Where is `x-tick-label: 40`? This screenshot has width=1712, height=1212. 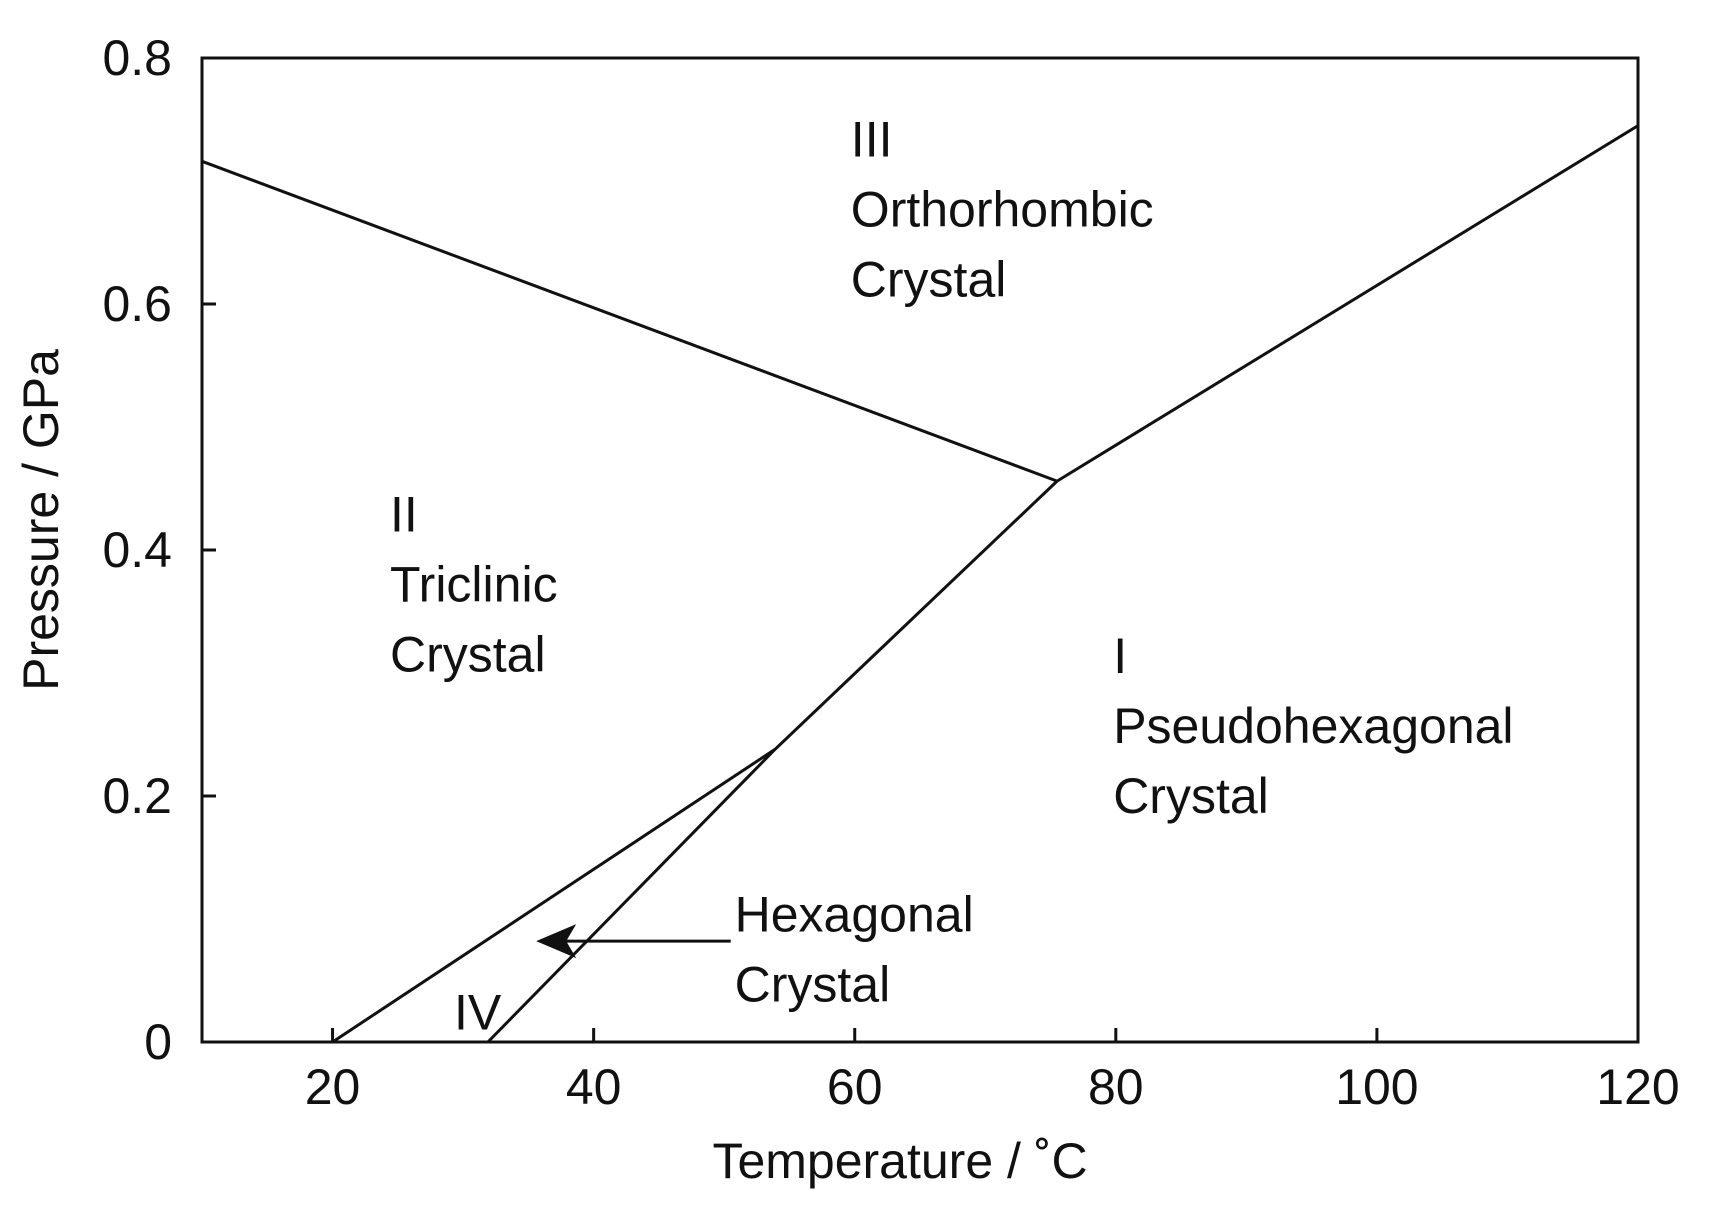 x-tick-label: 40 is located at coordinates (594, 1087).